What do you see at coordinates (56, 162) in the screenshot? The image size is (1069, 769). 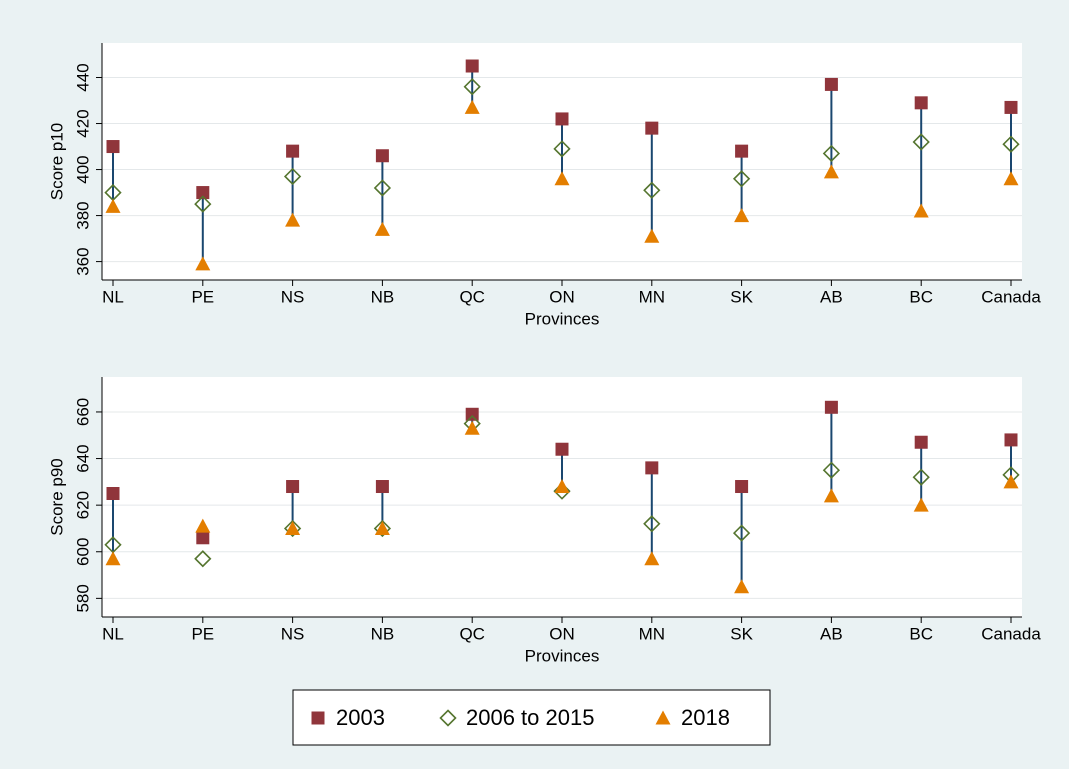 I see `y-axis-label: Score p10` at bounding box center [56, 162].